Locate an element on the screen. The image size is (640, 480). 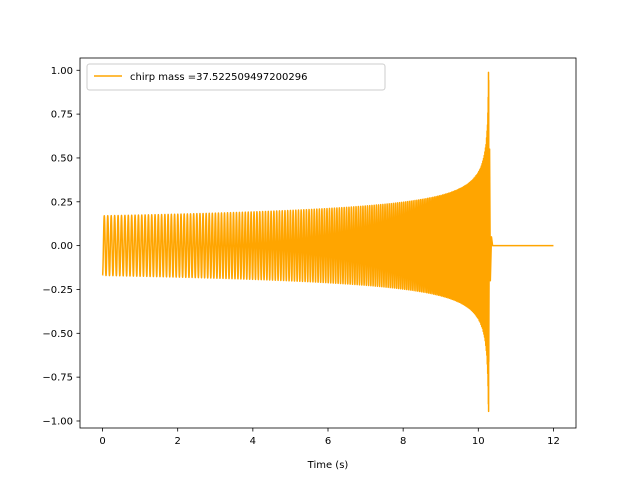
legend-box is located at coordinates (236, 77).